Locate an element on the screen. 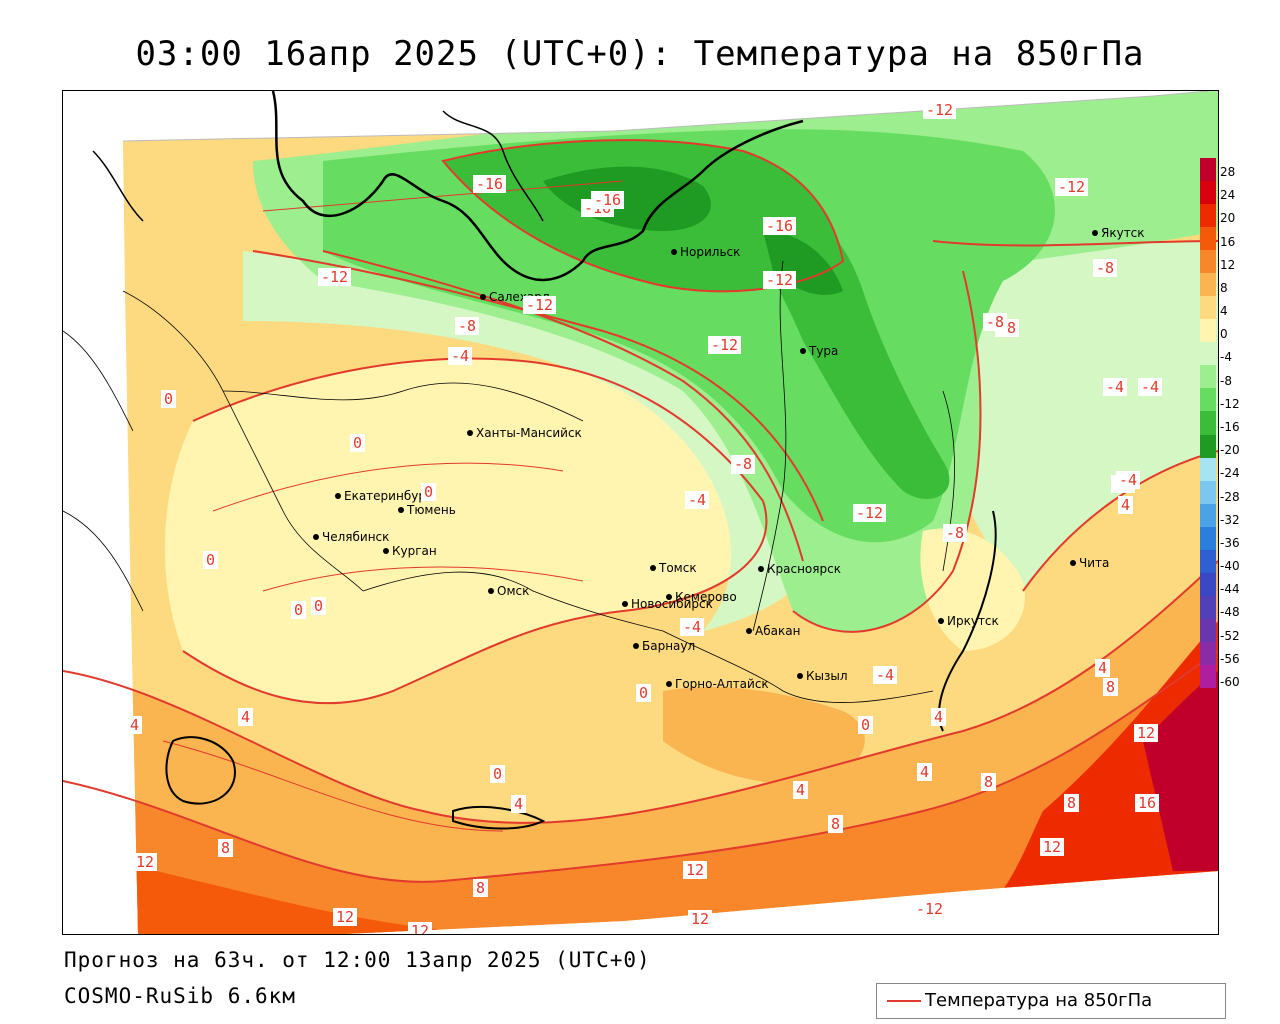 The image size is (1280, 1024). city-label: Якутск is located at coordinates (1123, 233).